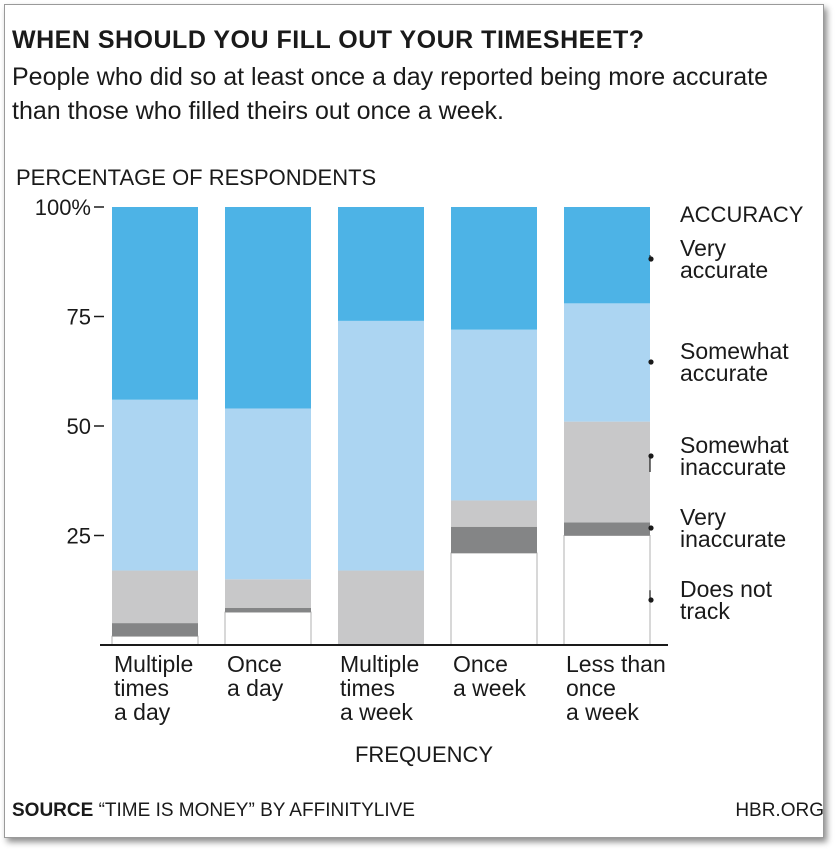 The height and width of the screenshot is (849, 836). Describe the element at coordinates (328, 40) in the screenshot. I see `chart-title: WHEN SHOULD YOU FILL OUT YOUR TIMESHEET?` at that location.